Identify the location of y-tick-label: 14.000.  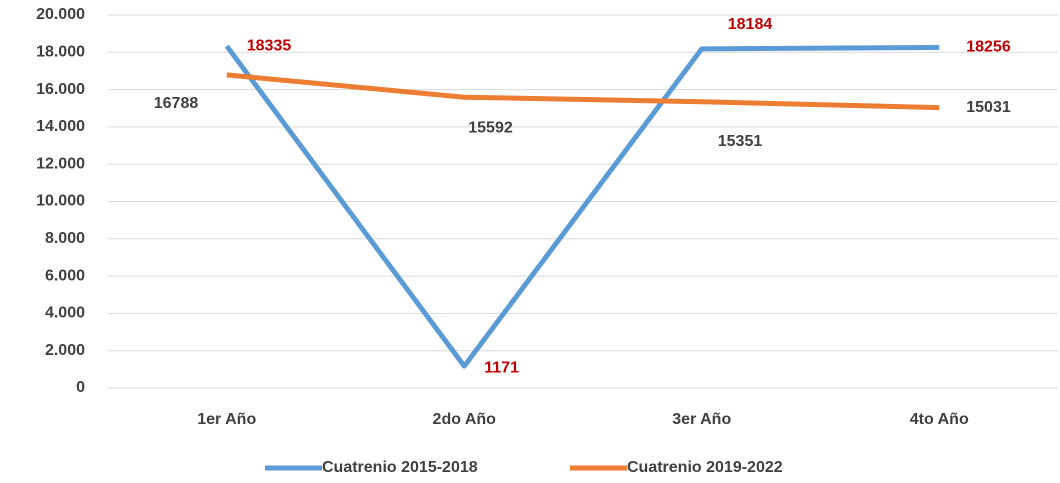
(60, 126).